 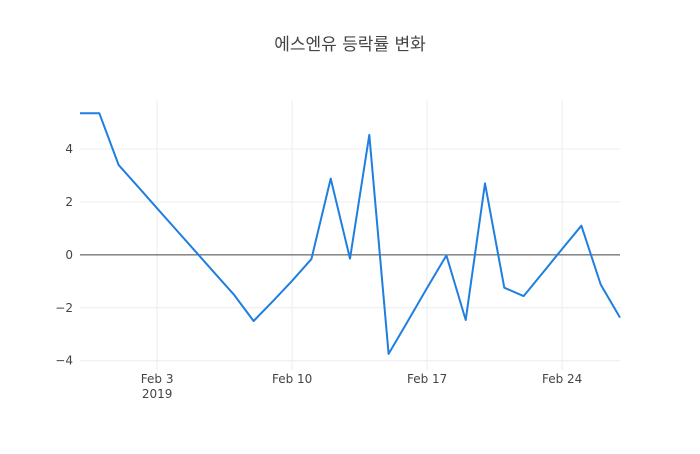 What do you see at coordinates (350, 45) in the screenshot?
I see `chart-title: 에스엔유 등락률 변화` at bounding box center [350, 45].